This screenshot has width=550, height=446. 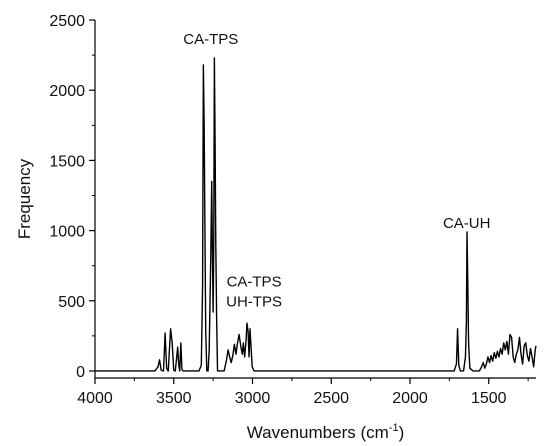 I want to click on y-tick-label: 2000, so click(x=67, y=91).